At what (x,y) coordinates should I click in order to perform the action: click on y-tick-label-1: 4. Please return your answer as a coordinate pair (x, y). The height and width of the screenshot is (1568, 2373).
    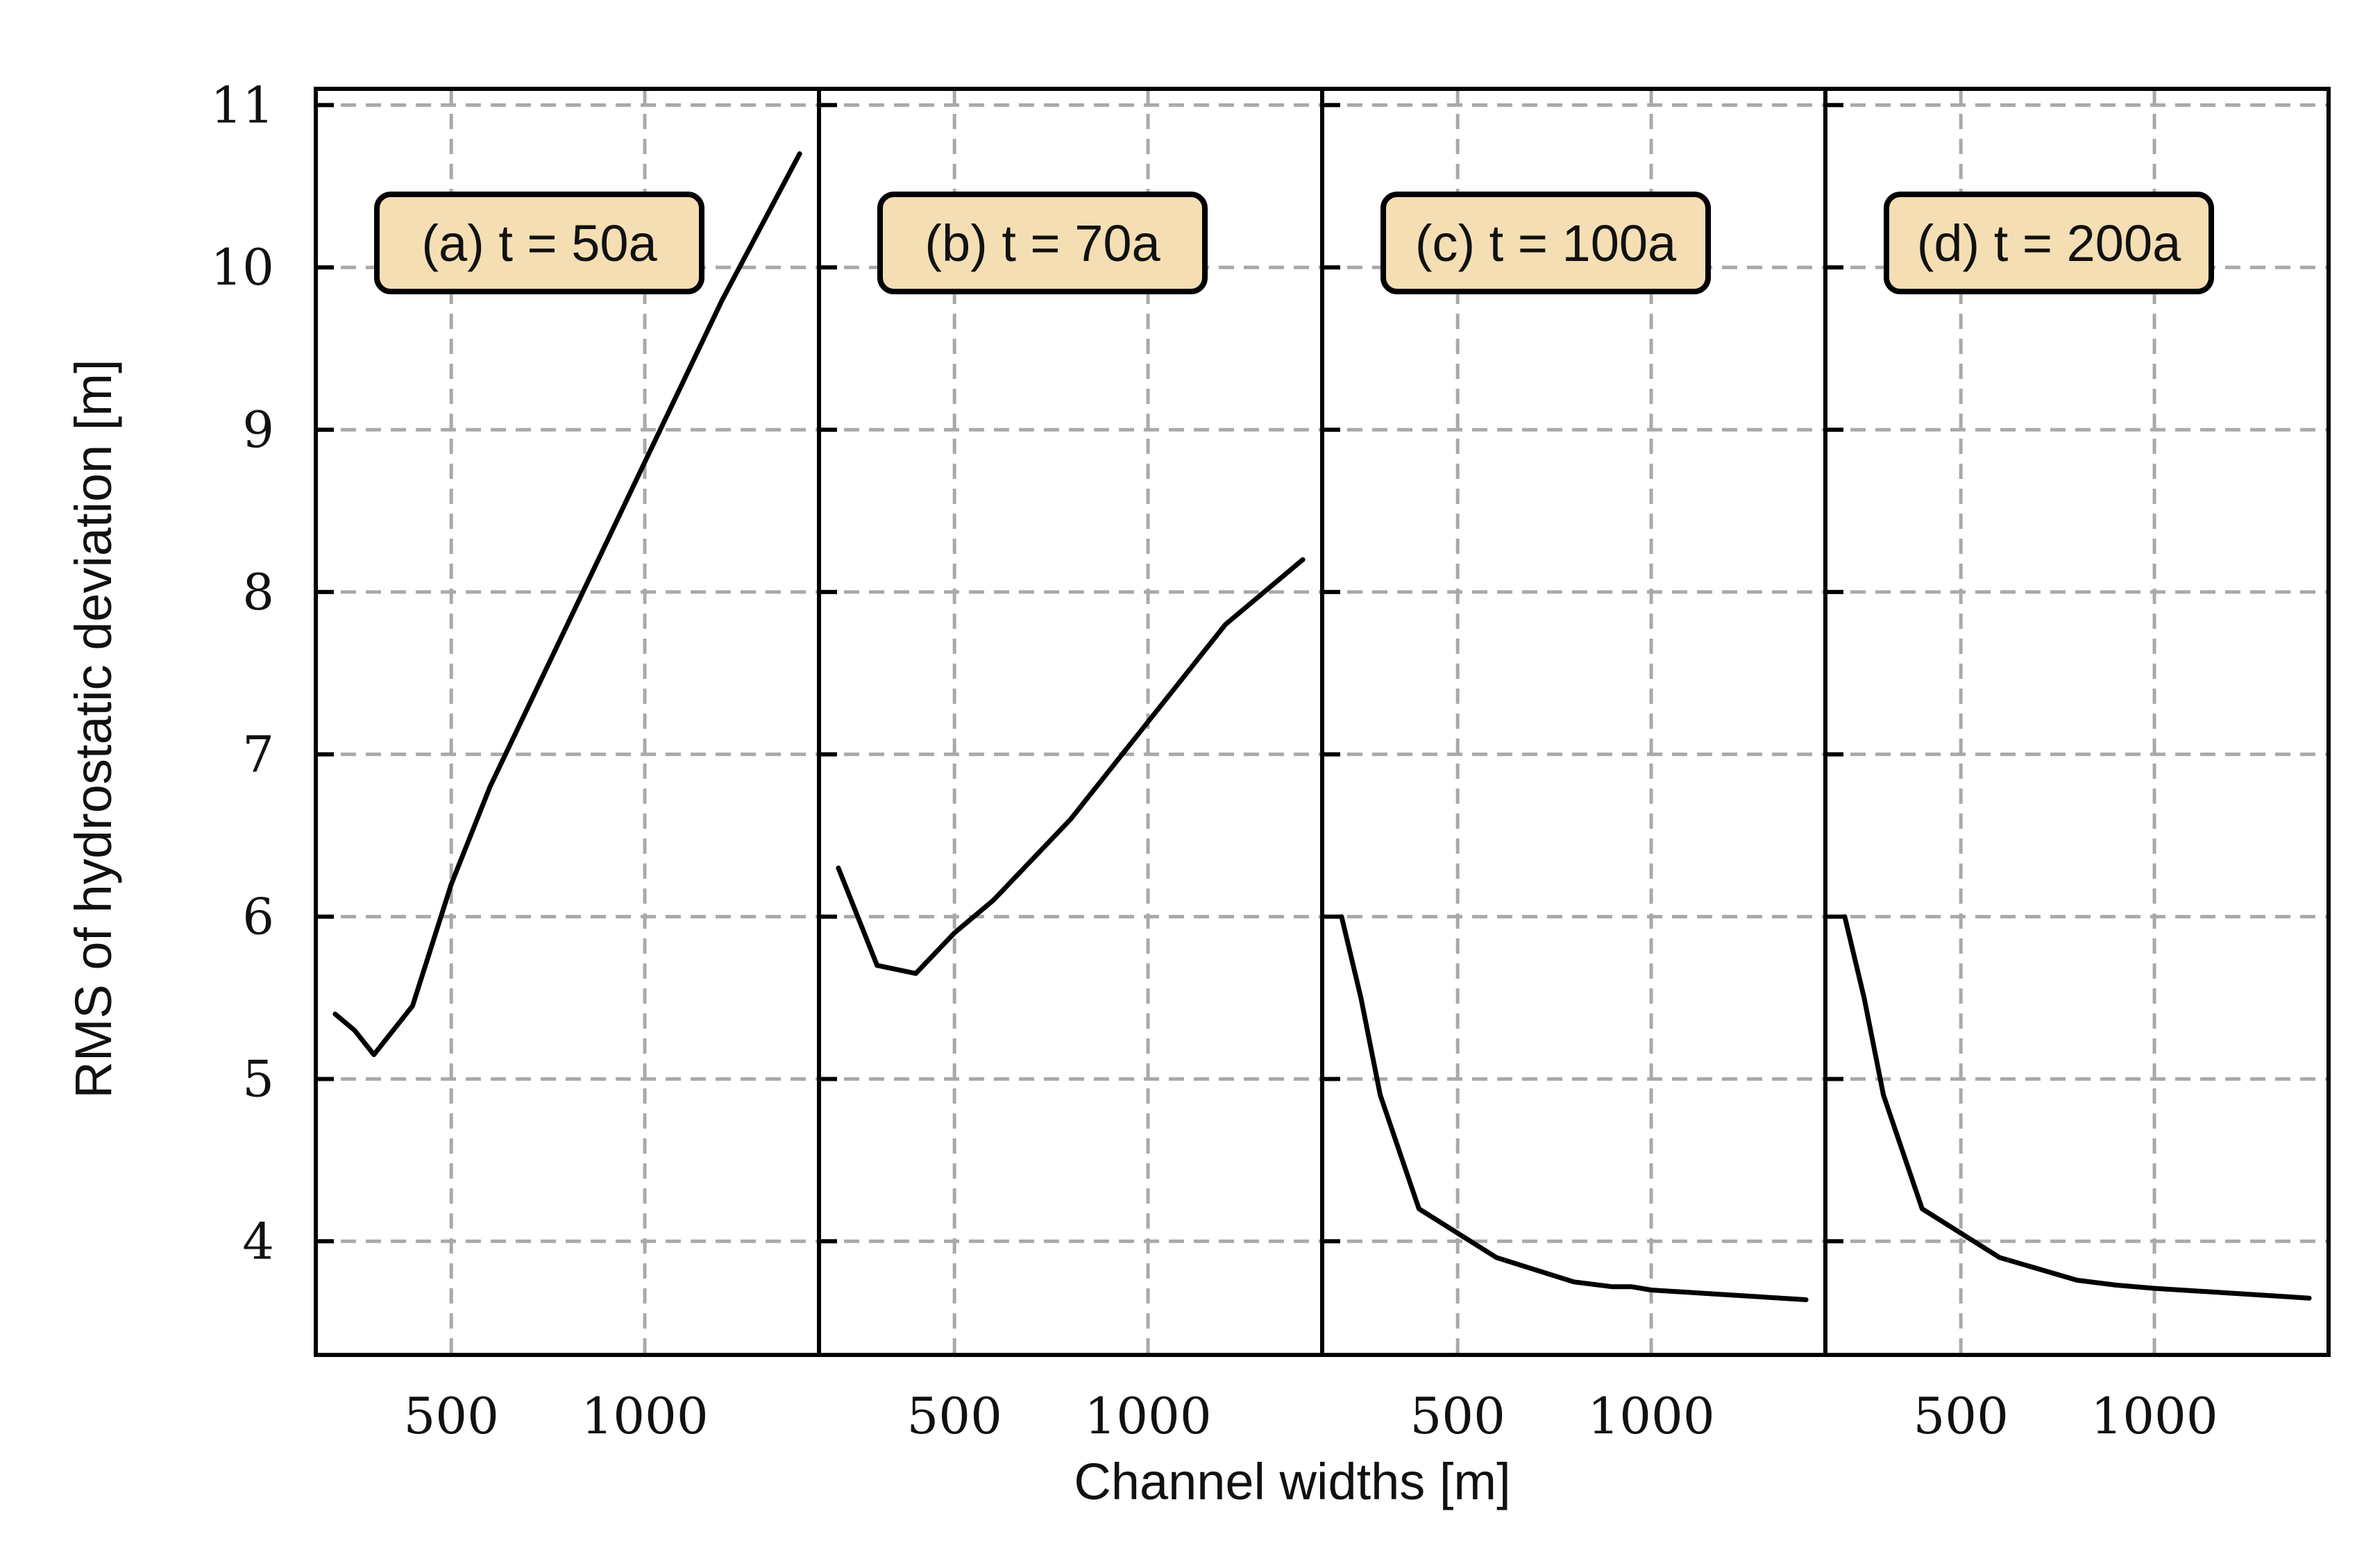
    Looking at the image, I should click on (258, 1241).